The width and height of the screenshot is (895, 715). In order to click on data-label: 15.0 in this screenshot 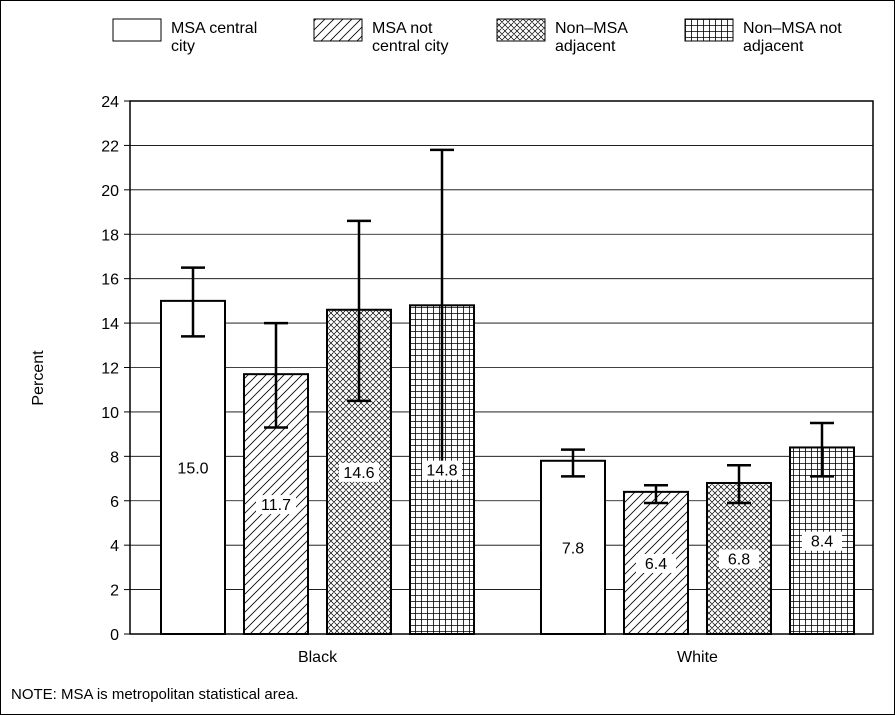, I will do `click(192, 468)`.